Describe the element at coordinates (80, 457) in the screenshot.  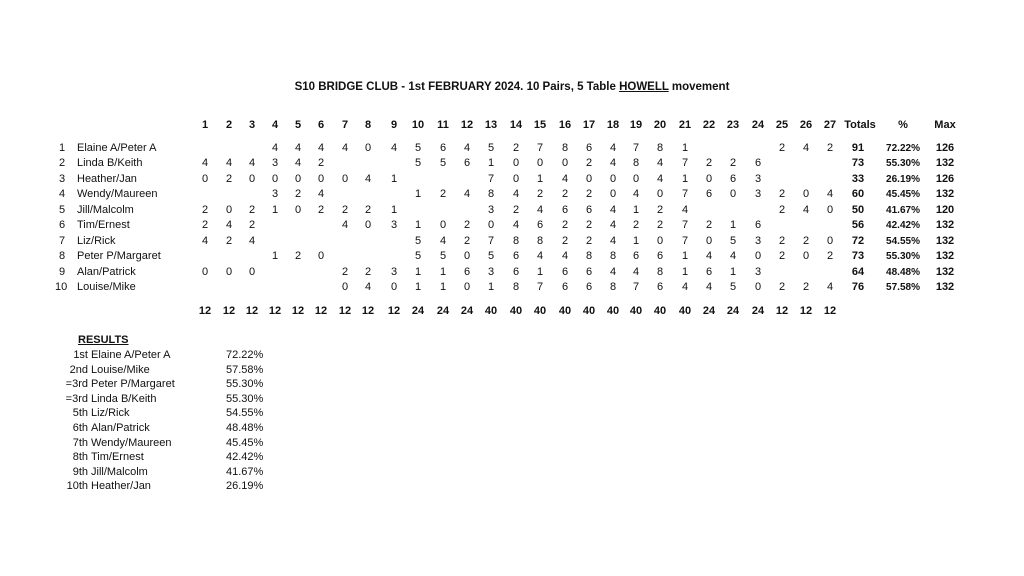
I see `result-rank: 8th` at that location.